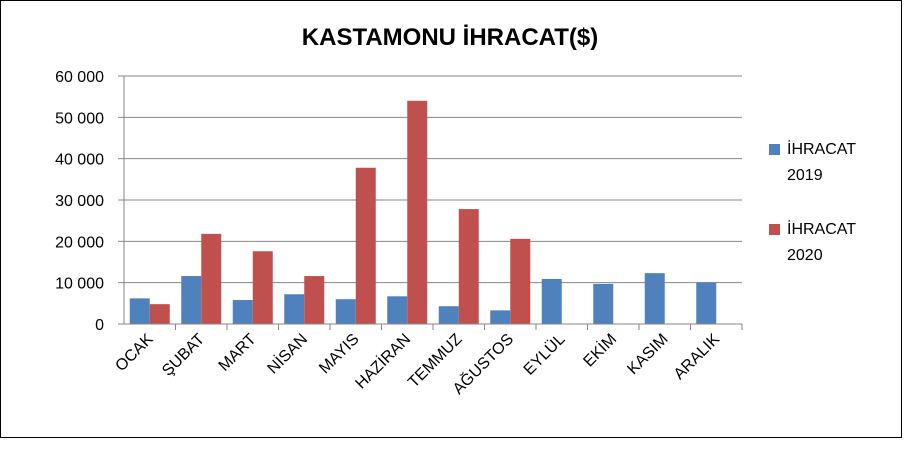 This screenshot has width=904, height=456. What do you see at coordinates (79, 201) in the screenshot?
I see `y-tick-label: 30 000` at bounding box center [79, 201].